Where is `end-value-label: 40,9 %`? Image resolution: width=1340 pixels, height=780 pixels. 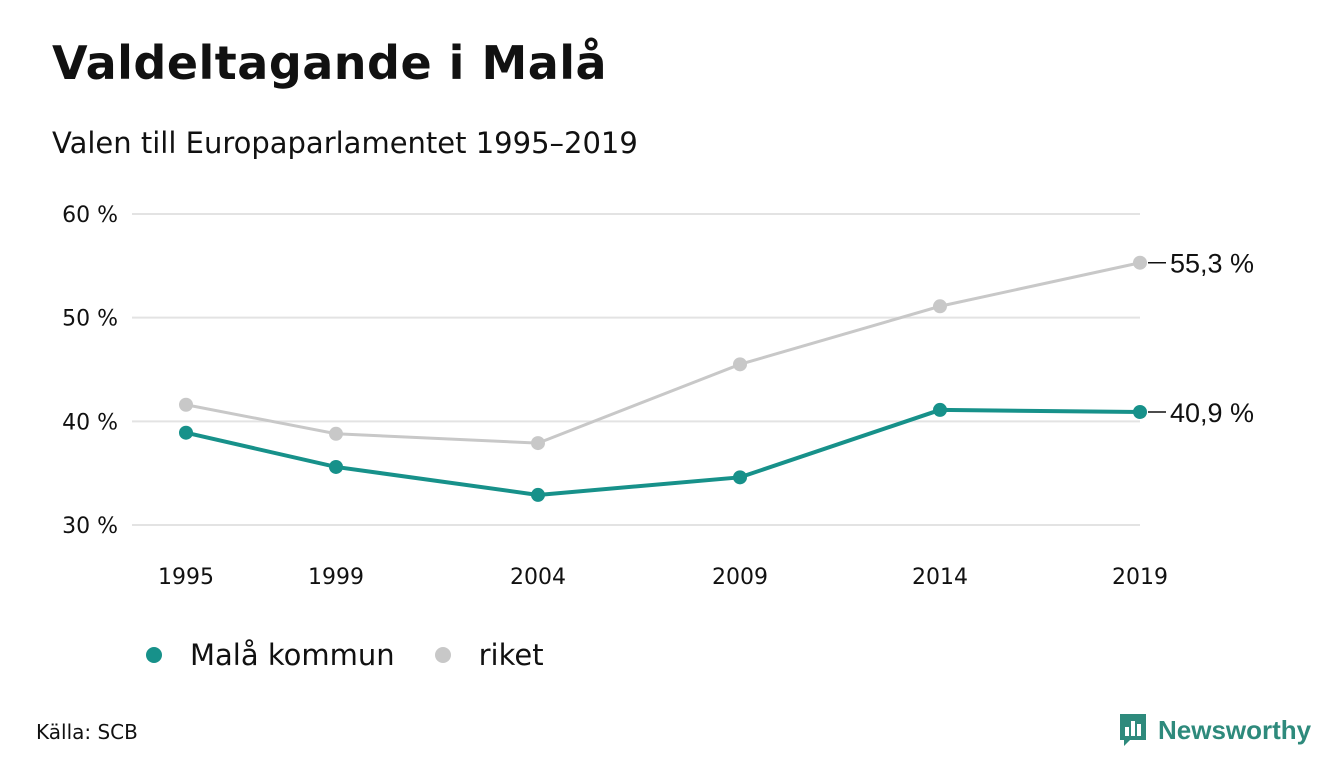 end-value-label: 40,9 % is located at coordinates (1212, 413).